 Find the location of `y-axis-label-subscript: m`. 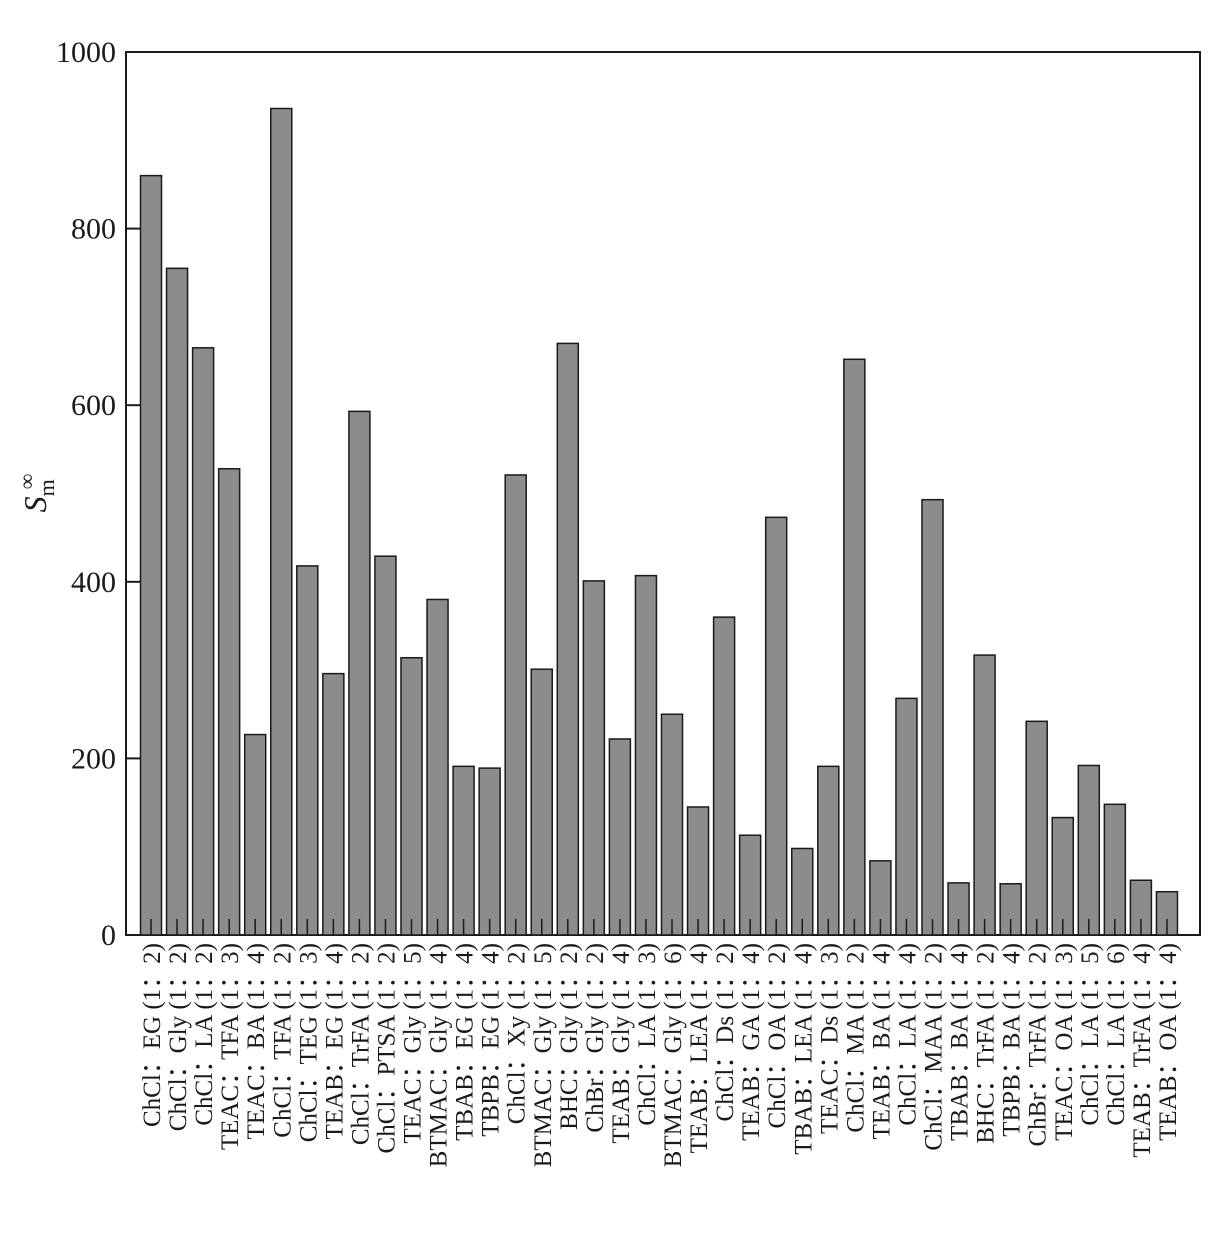

y-axis-label-subscript: m is located at coordinates (46, 487).